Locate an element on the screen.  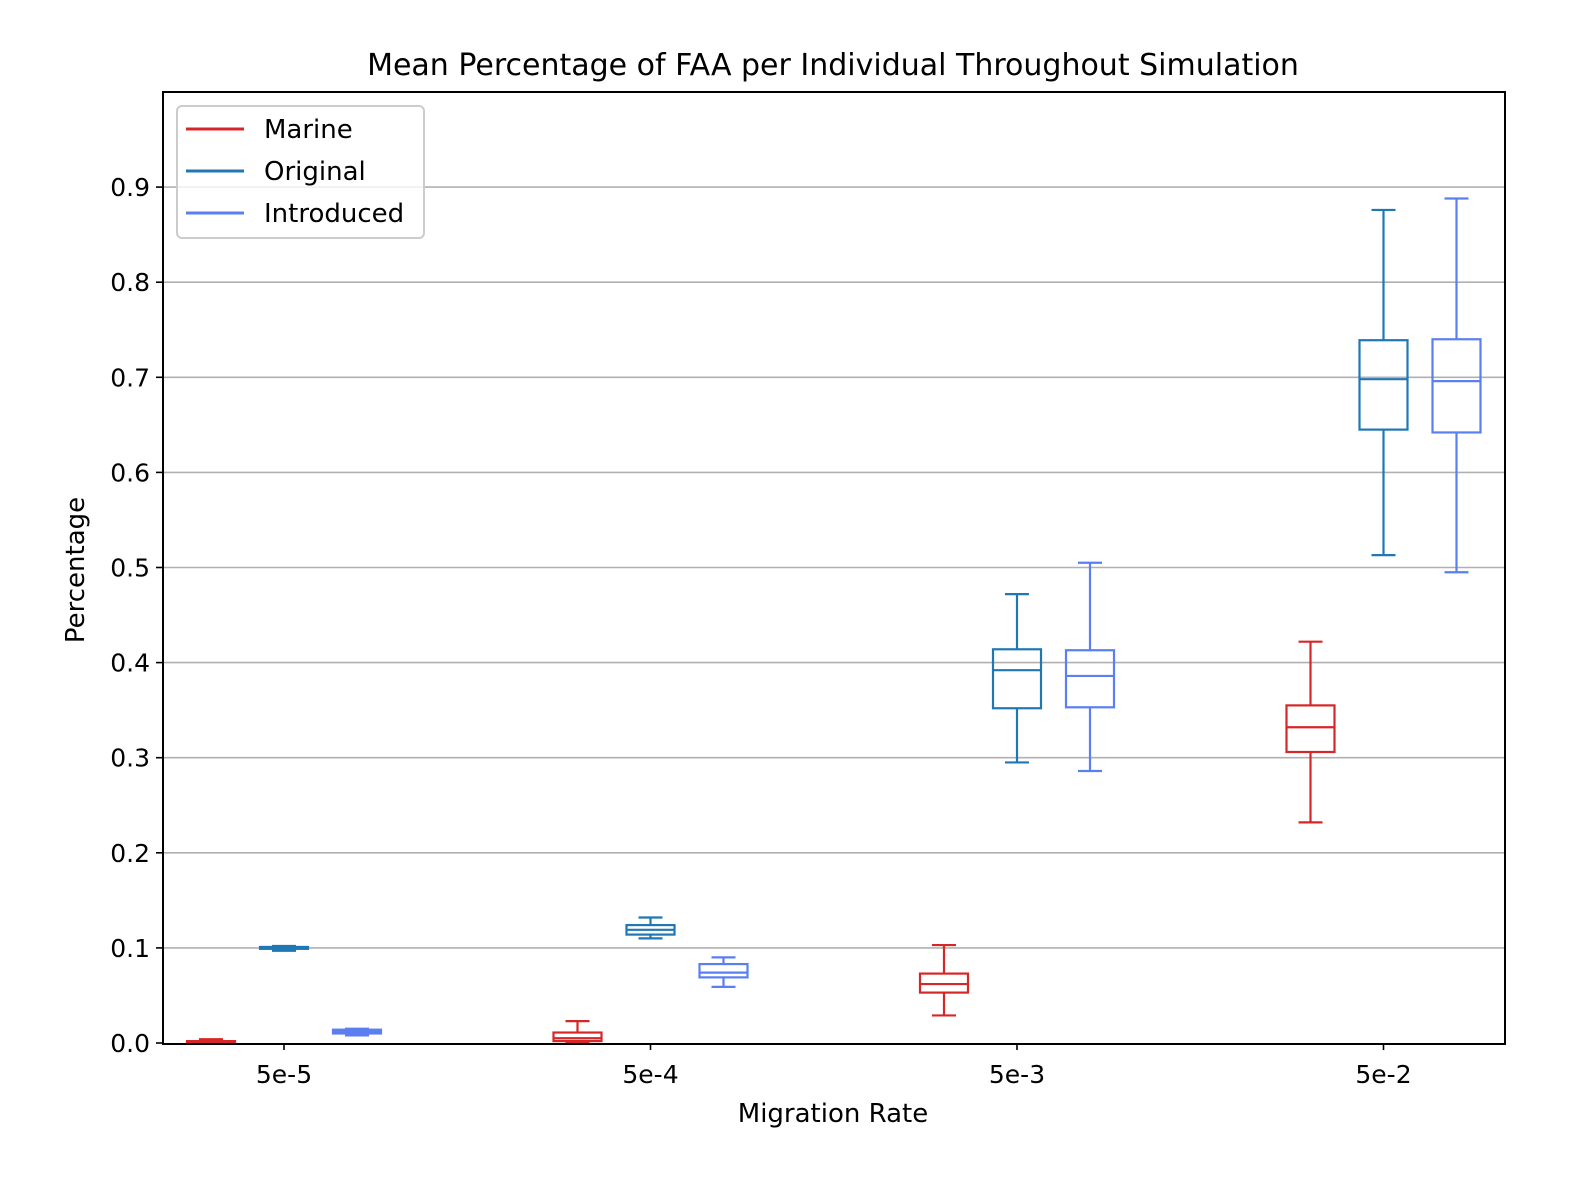
legend-label-introduced: Introduced is located at coordinates (334, 214).